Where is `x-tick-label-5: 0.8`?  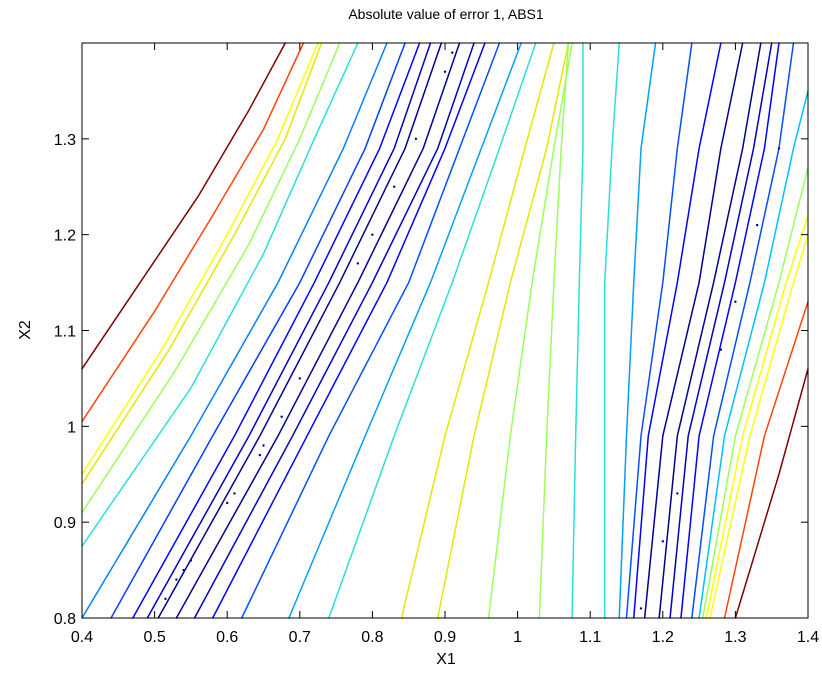
x-tick-label-5: 0.8 is located at coordinates (372, 637).